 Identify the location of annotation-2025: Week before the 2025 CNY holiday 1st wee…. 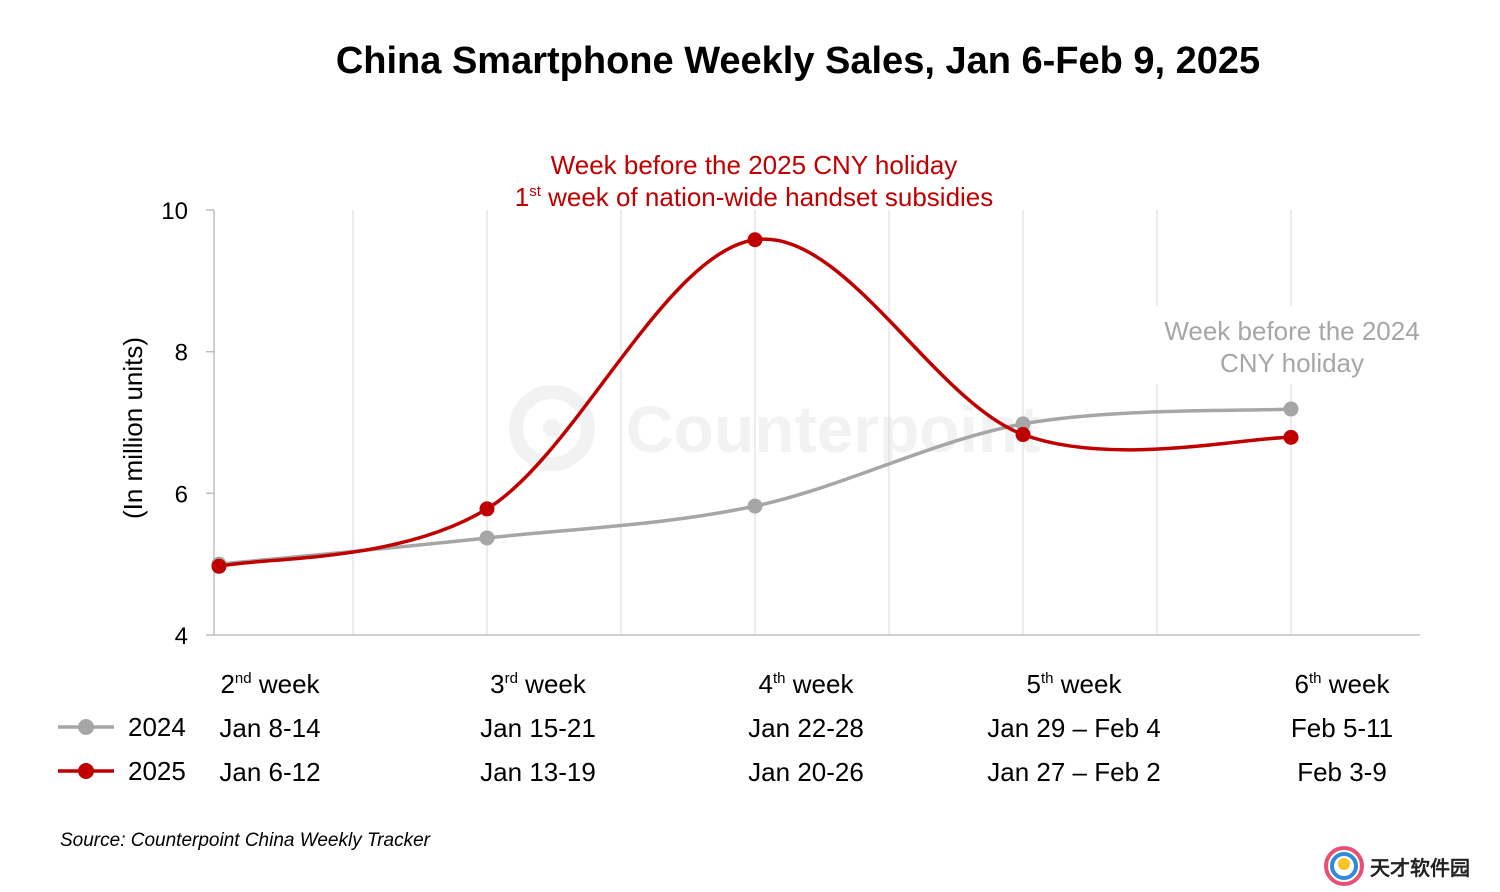
(754, 181).